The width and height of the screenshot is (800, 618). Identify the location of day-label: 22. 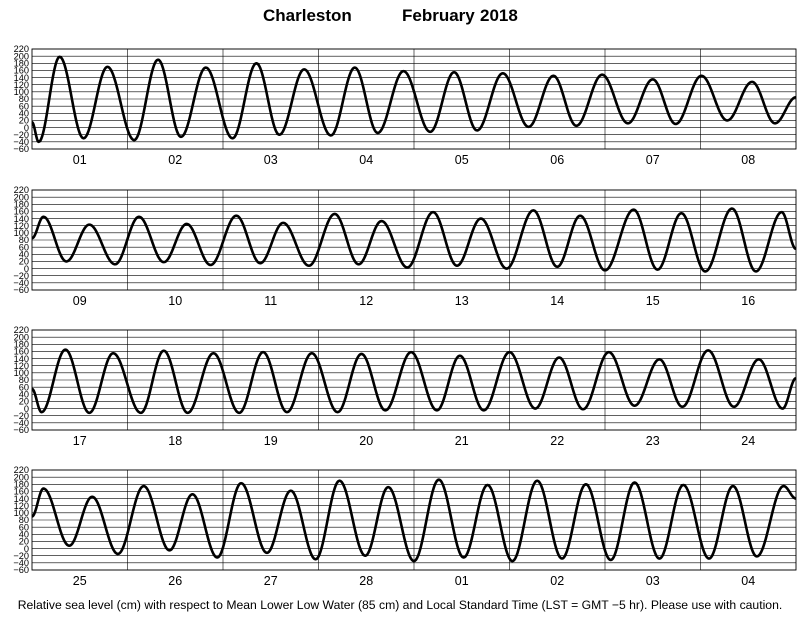
(557, 441).